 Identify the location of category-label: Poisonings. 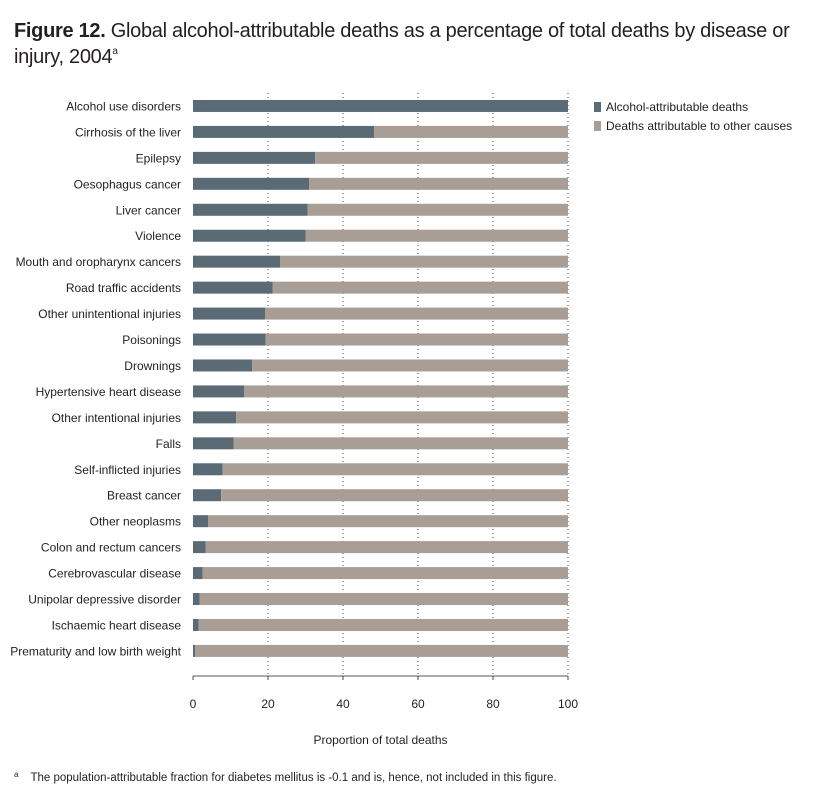
(151, 340).